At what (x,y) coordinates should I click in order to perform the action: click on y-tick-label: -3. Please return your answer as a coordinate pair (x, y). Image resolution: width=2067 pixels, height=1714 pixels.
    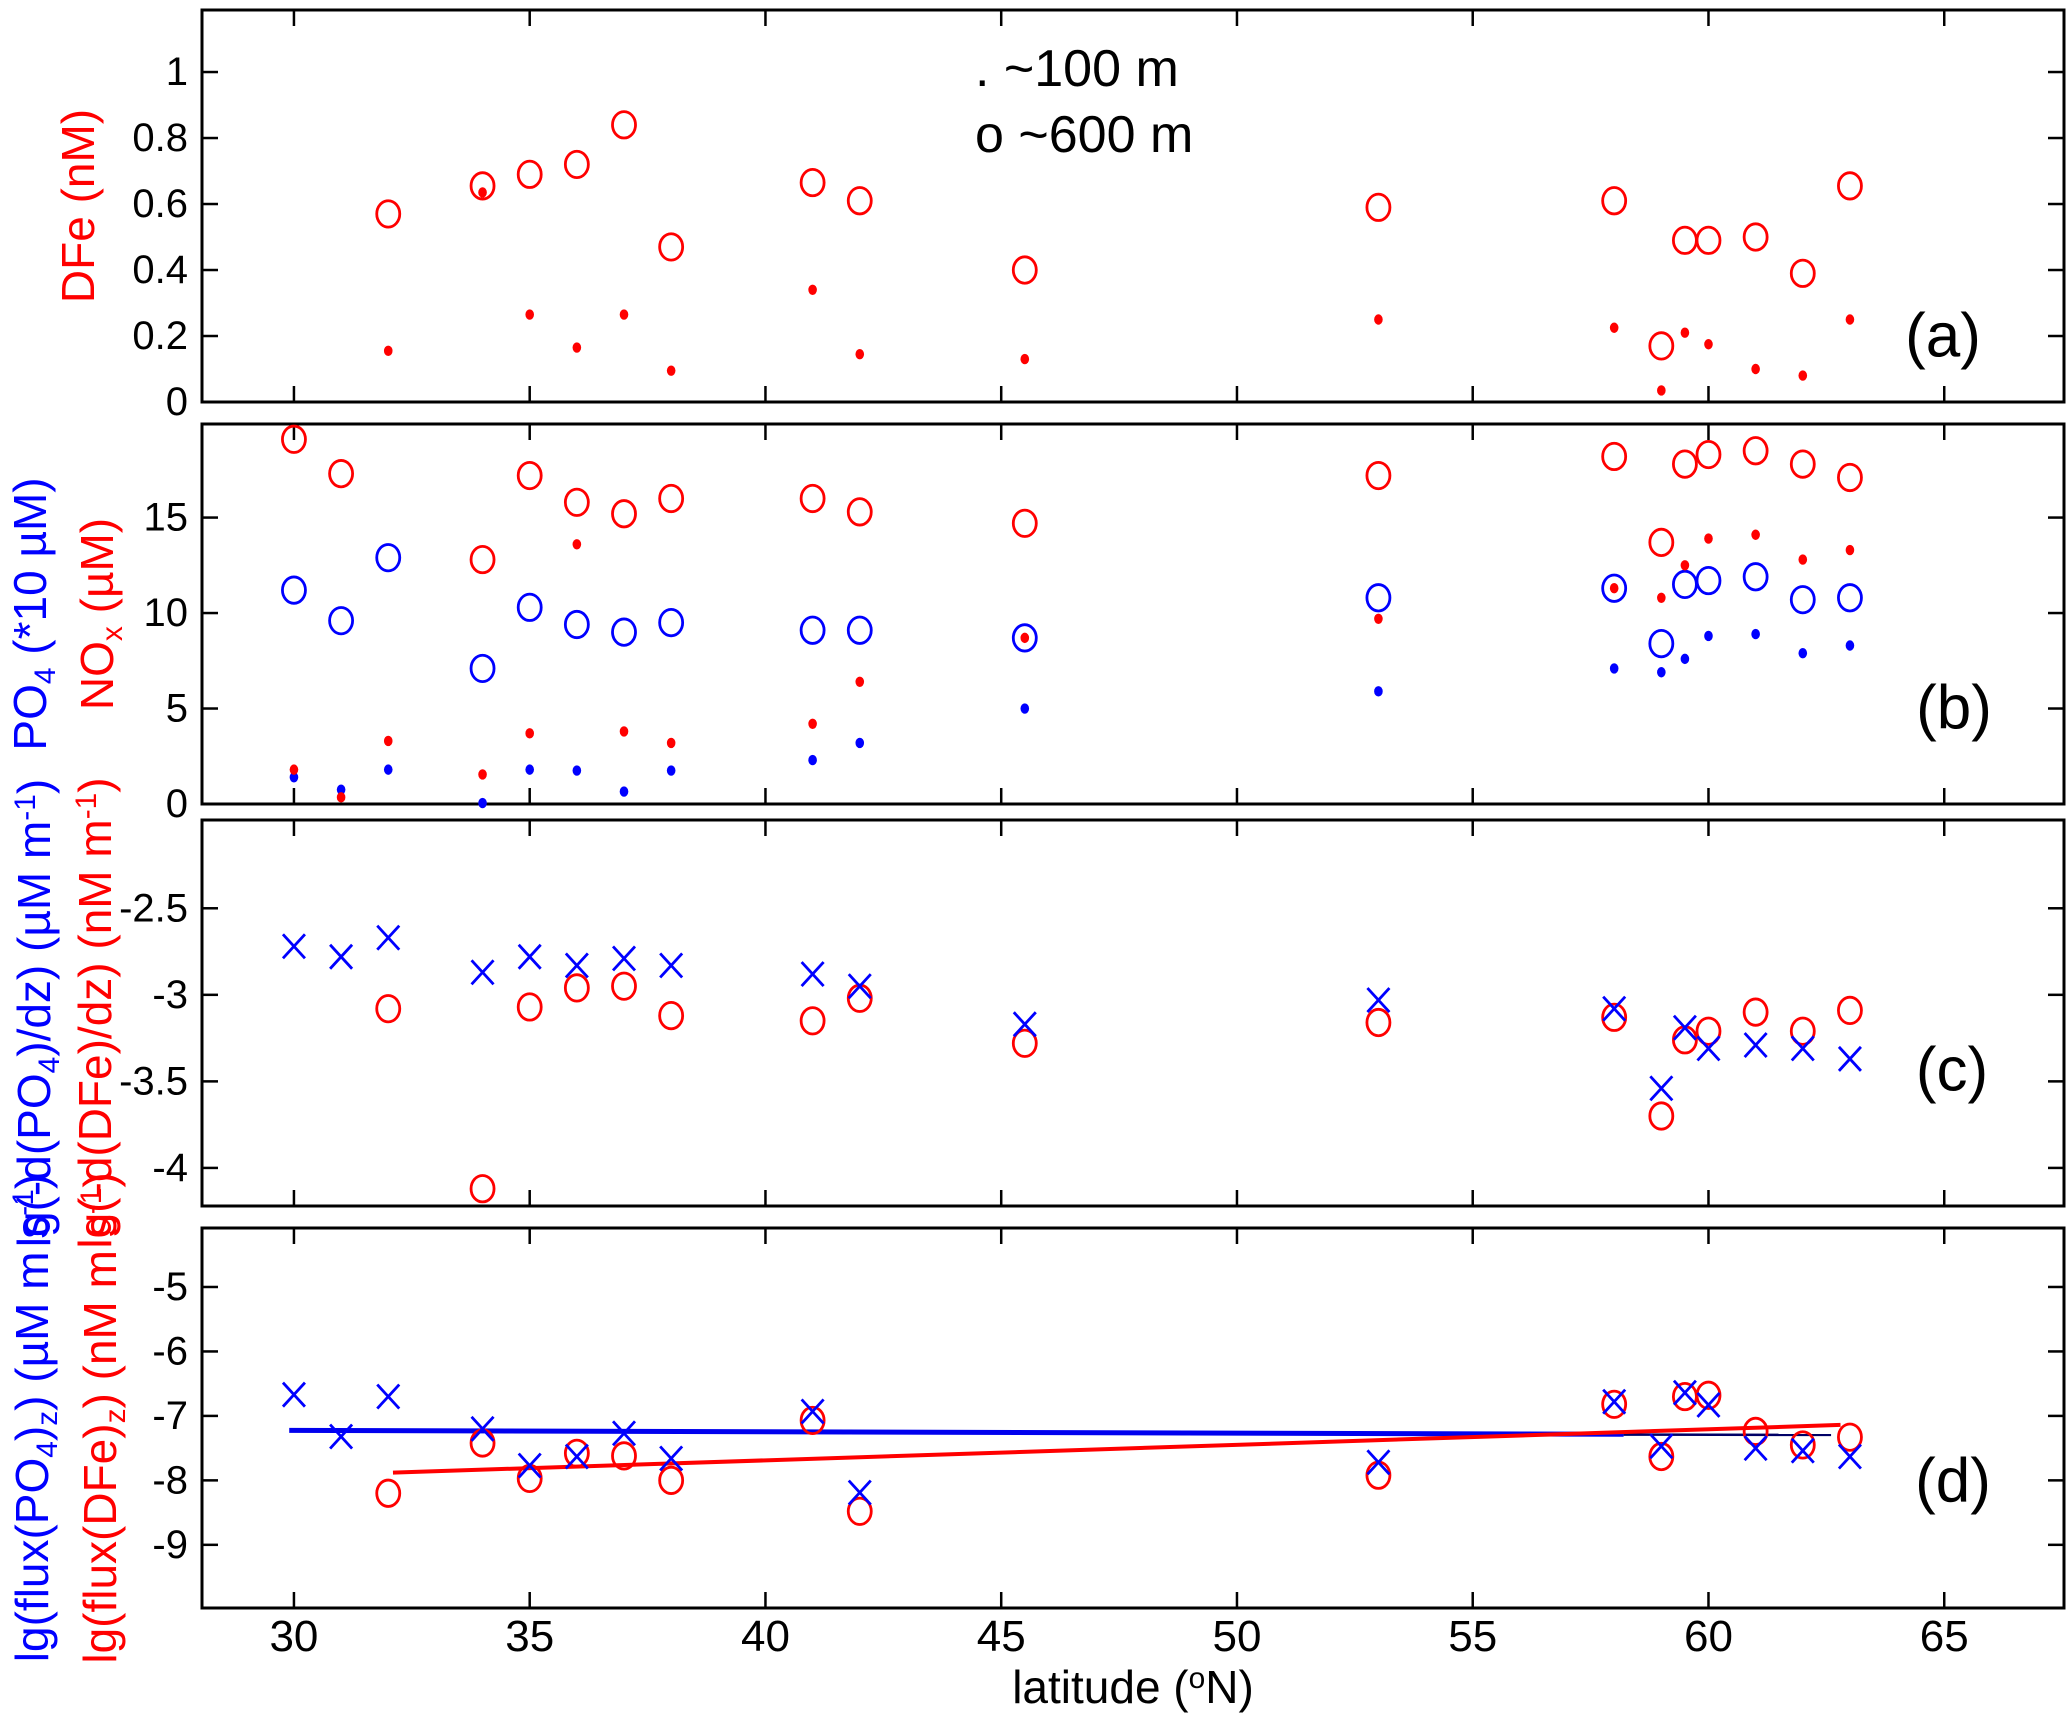
    Looking at the image, I should click on (170, 995).